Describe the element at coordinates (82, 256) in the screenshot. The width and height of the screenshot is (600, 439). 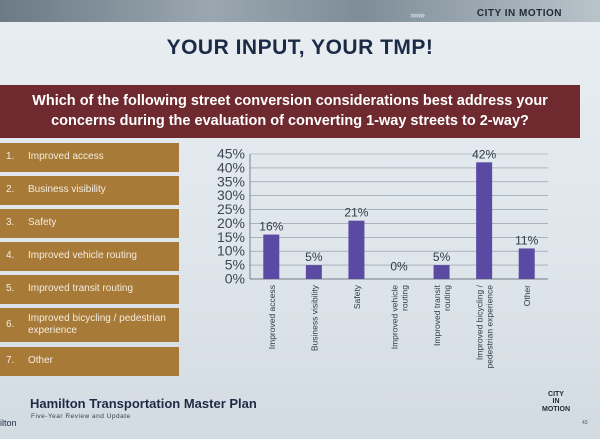
I see `option-label: Improved vehicle routing` at that location.